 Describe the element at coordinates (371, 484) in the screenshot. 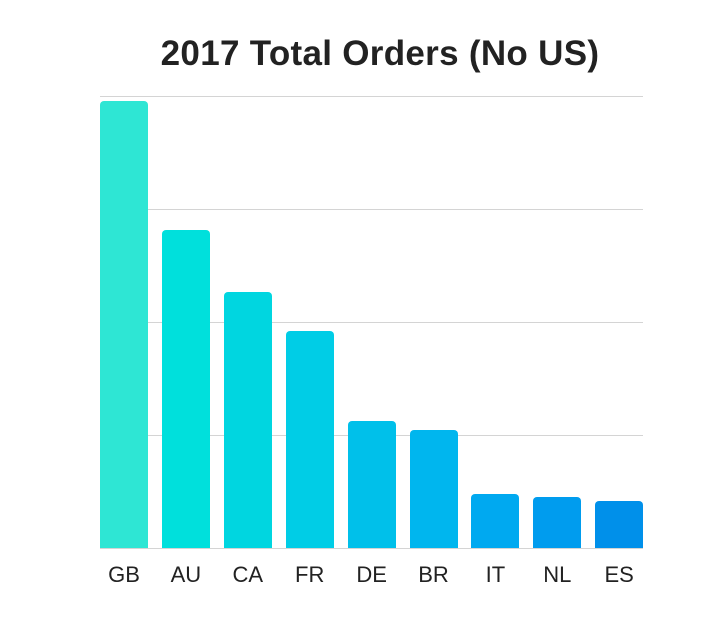

I see `bar-de` at that location.